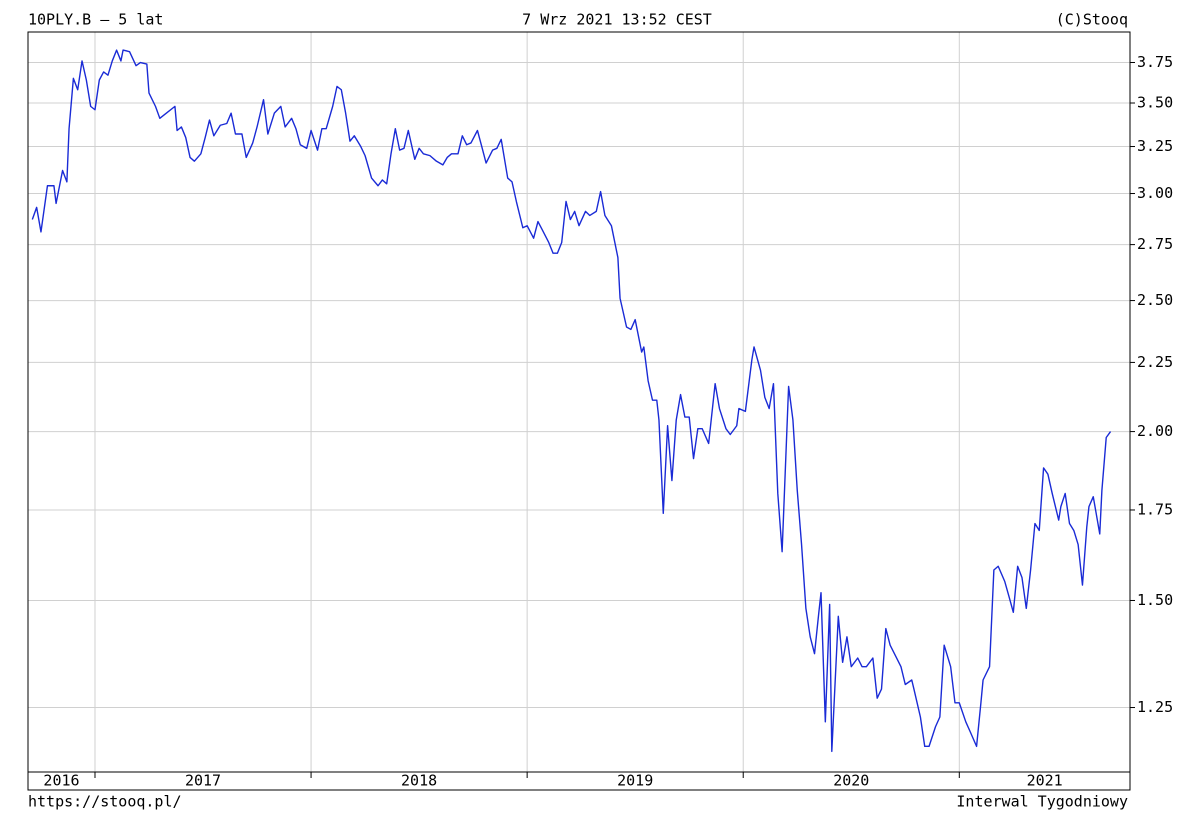  I want to click on y-tick-label: 2.00, so click(1155, 431).